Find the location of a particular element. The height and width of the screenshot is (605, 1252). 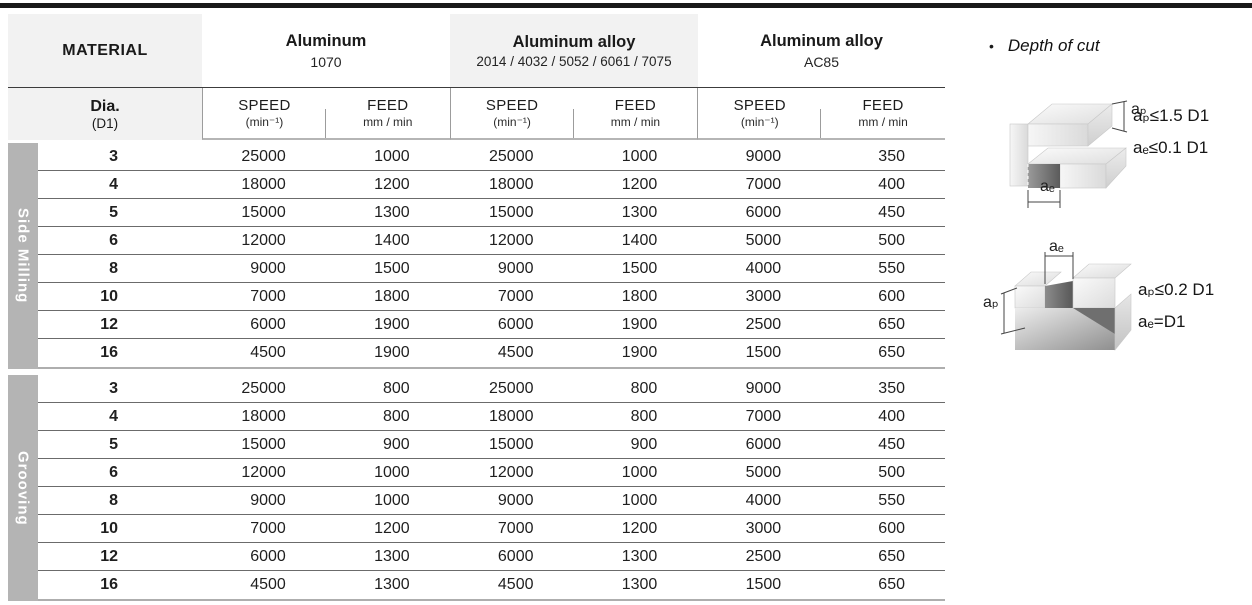

group-title: Aluminum is located at coordinates (326, 41).